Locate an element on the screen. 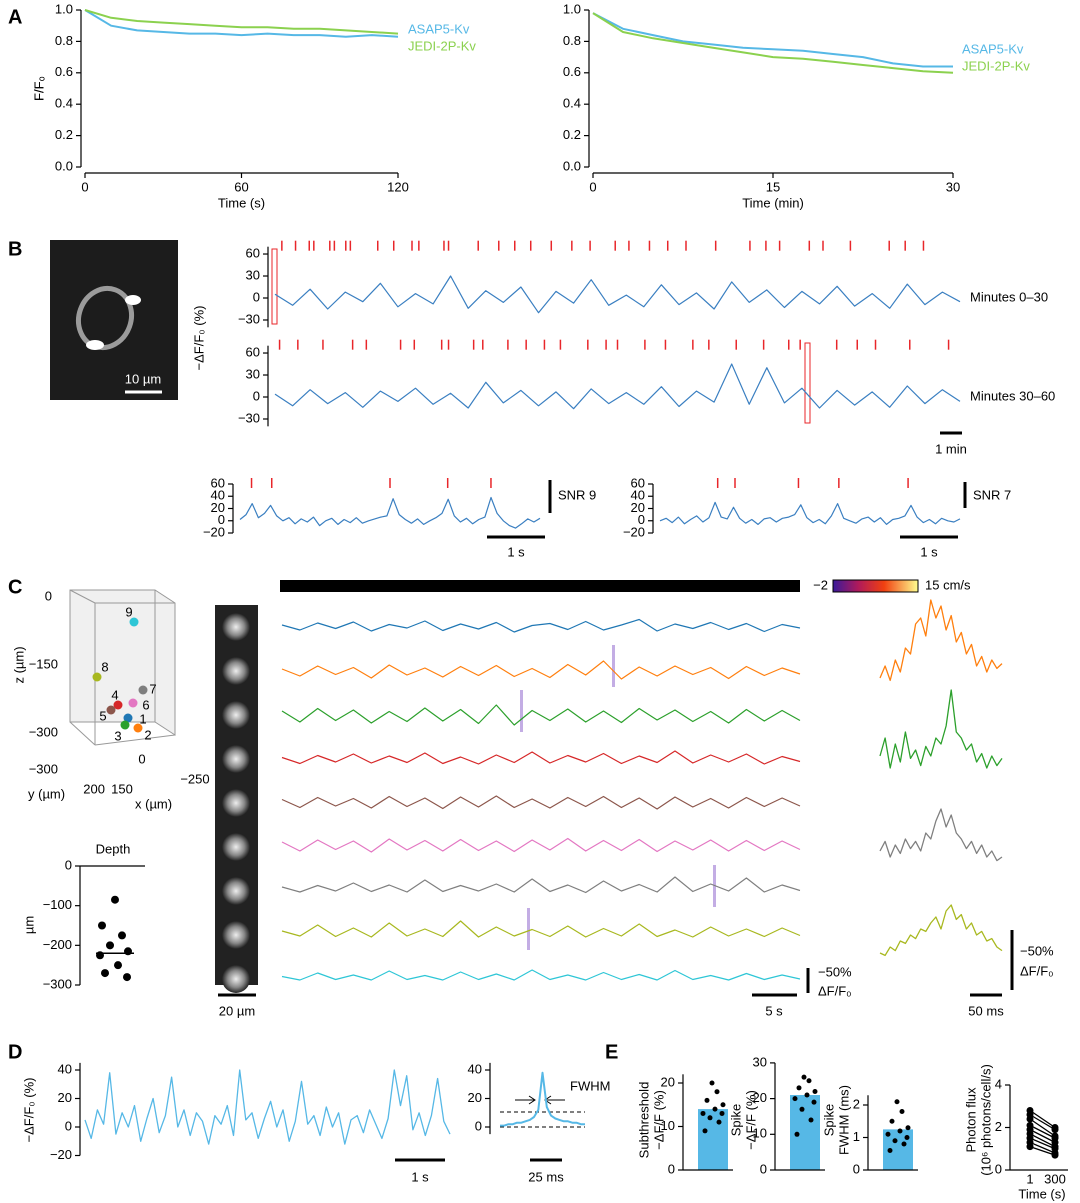 The image size is (1080, 1203). trace-label: Minutes 0–30 is located at coordinates (1009, 296).